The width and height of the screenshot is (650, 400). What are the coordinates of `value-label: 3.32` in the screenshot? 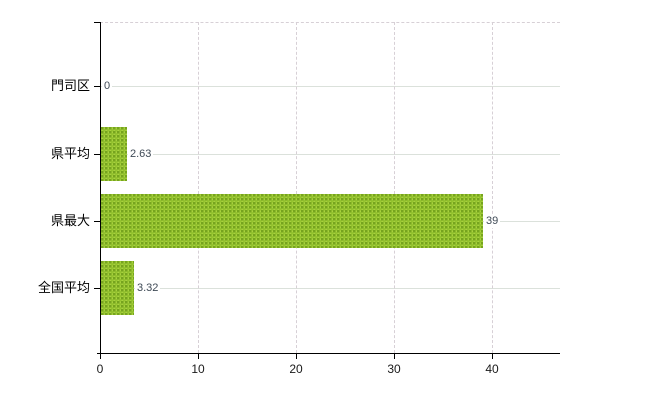 It's located at (148, 288).